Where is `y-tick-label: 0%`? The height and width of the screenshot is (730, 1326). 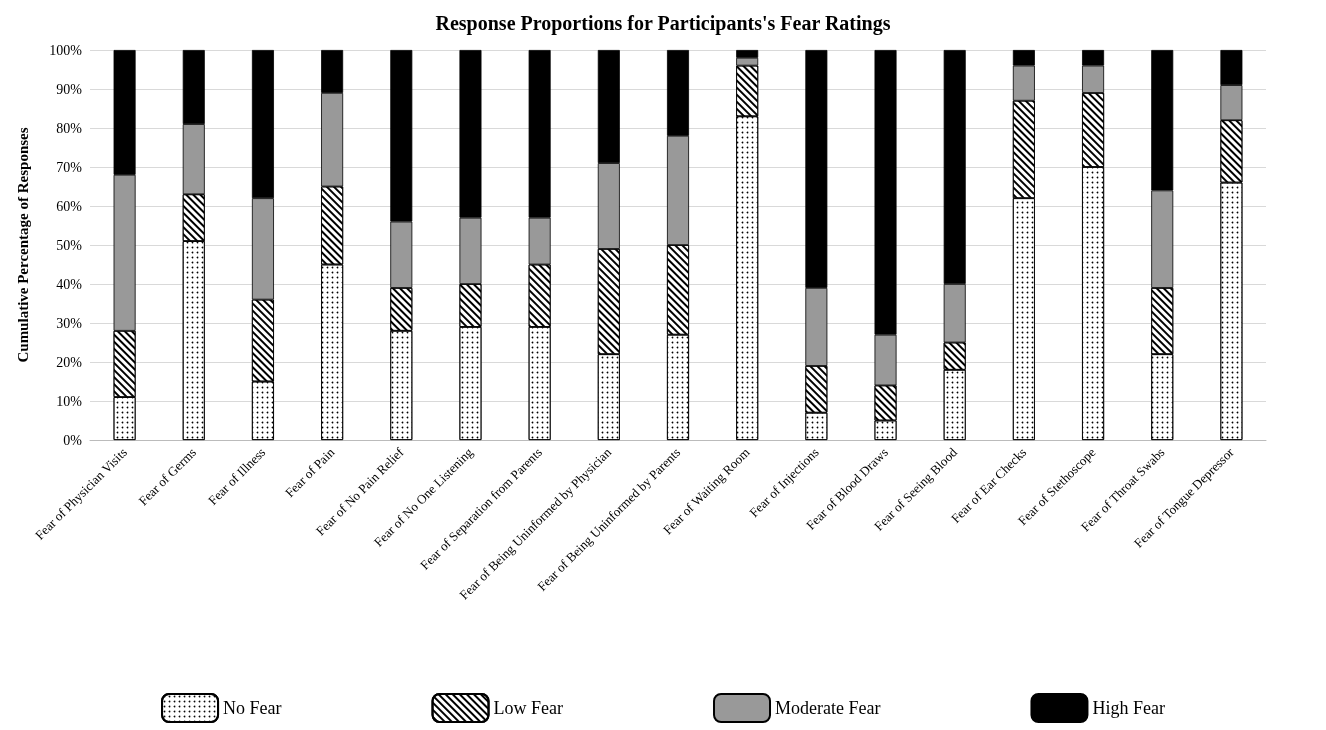
y-tick-label: 0% is located at coordinates (73, 440).